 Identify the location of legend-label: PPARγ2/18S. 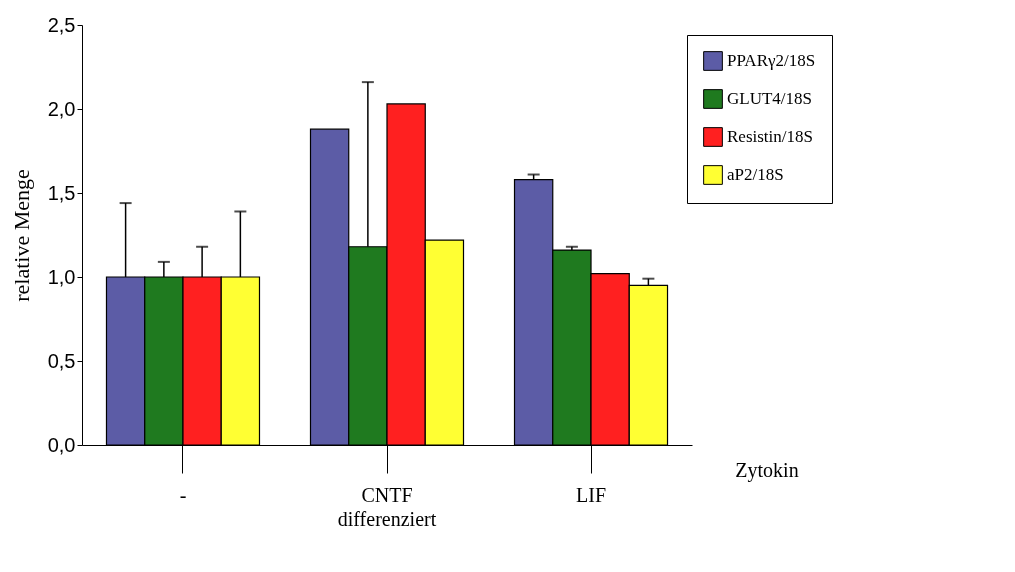
(771, 60).